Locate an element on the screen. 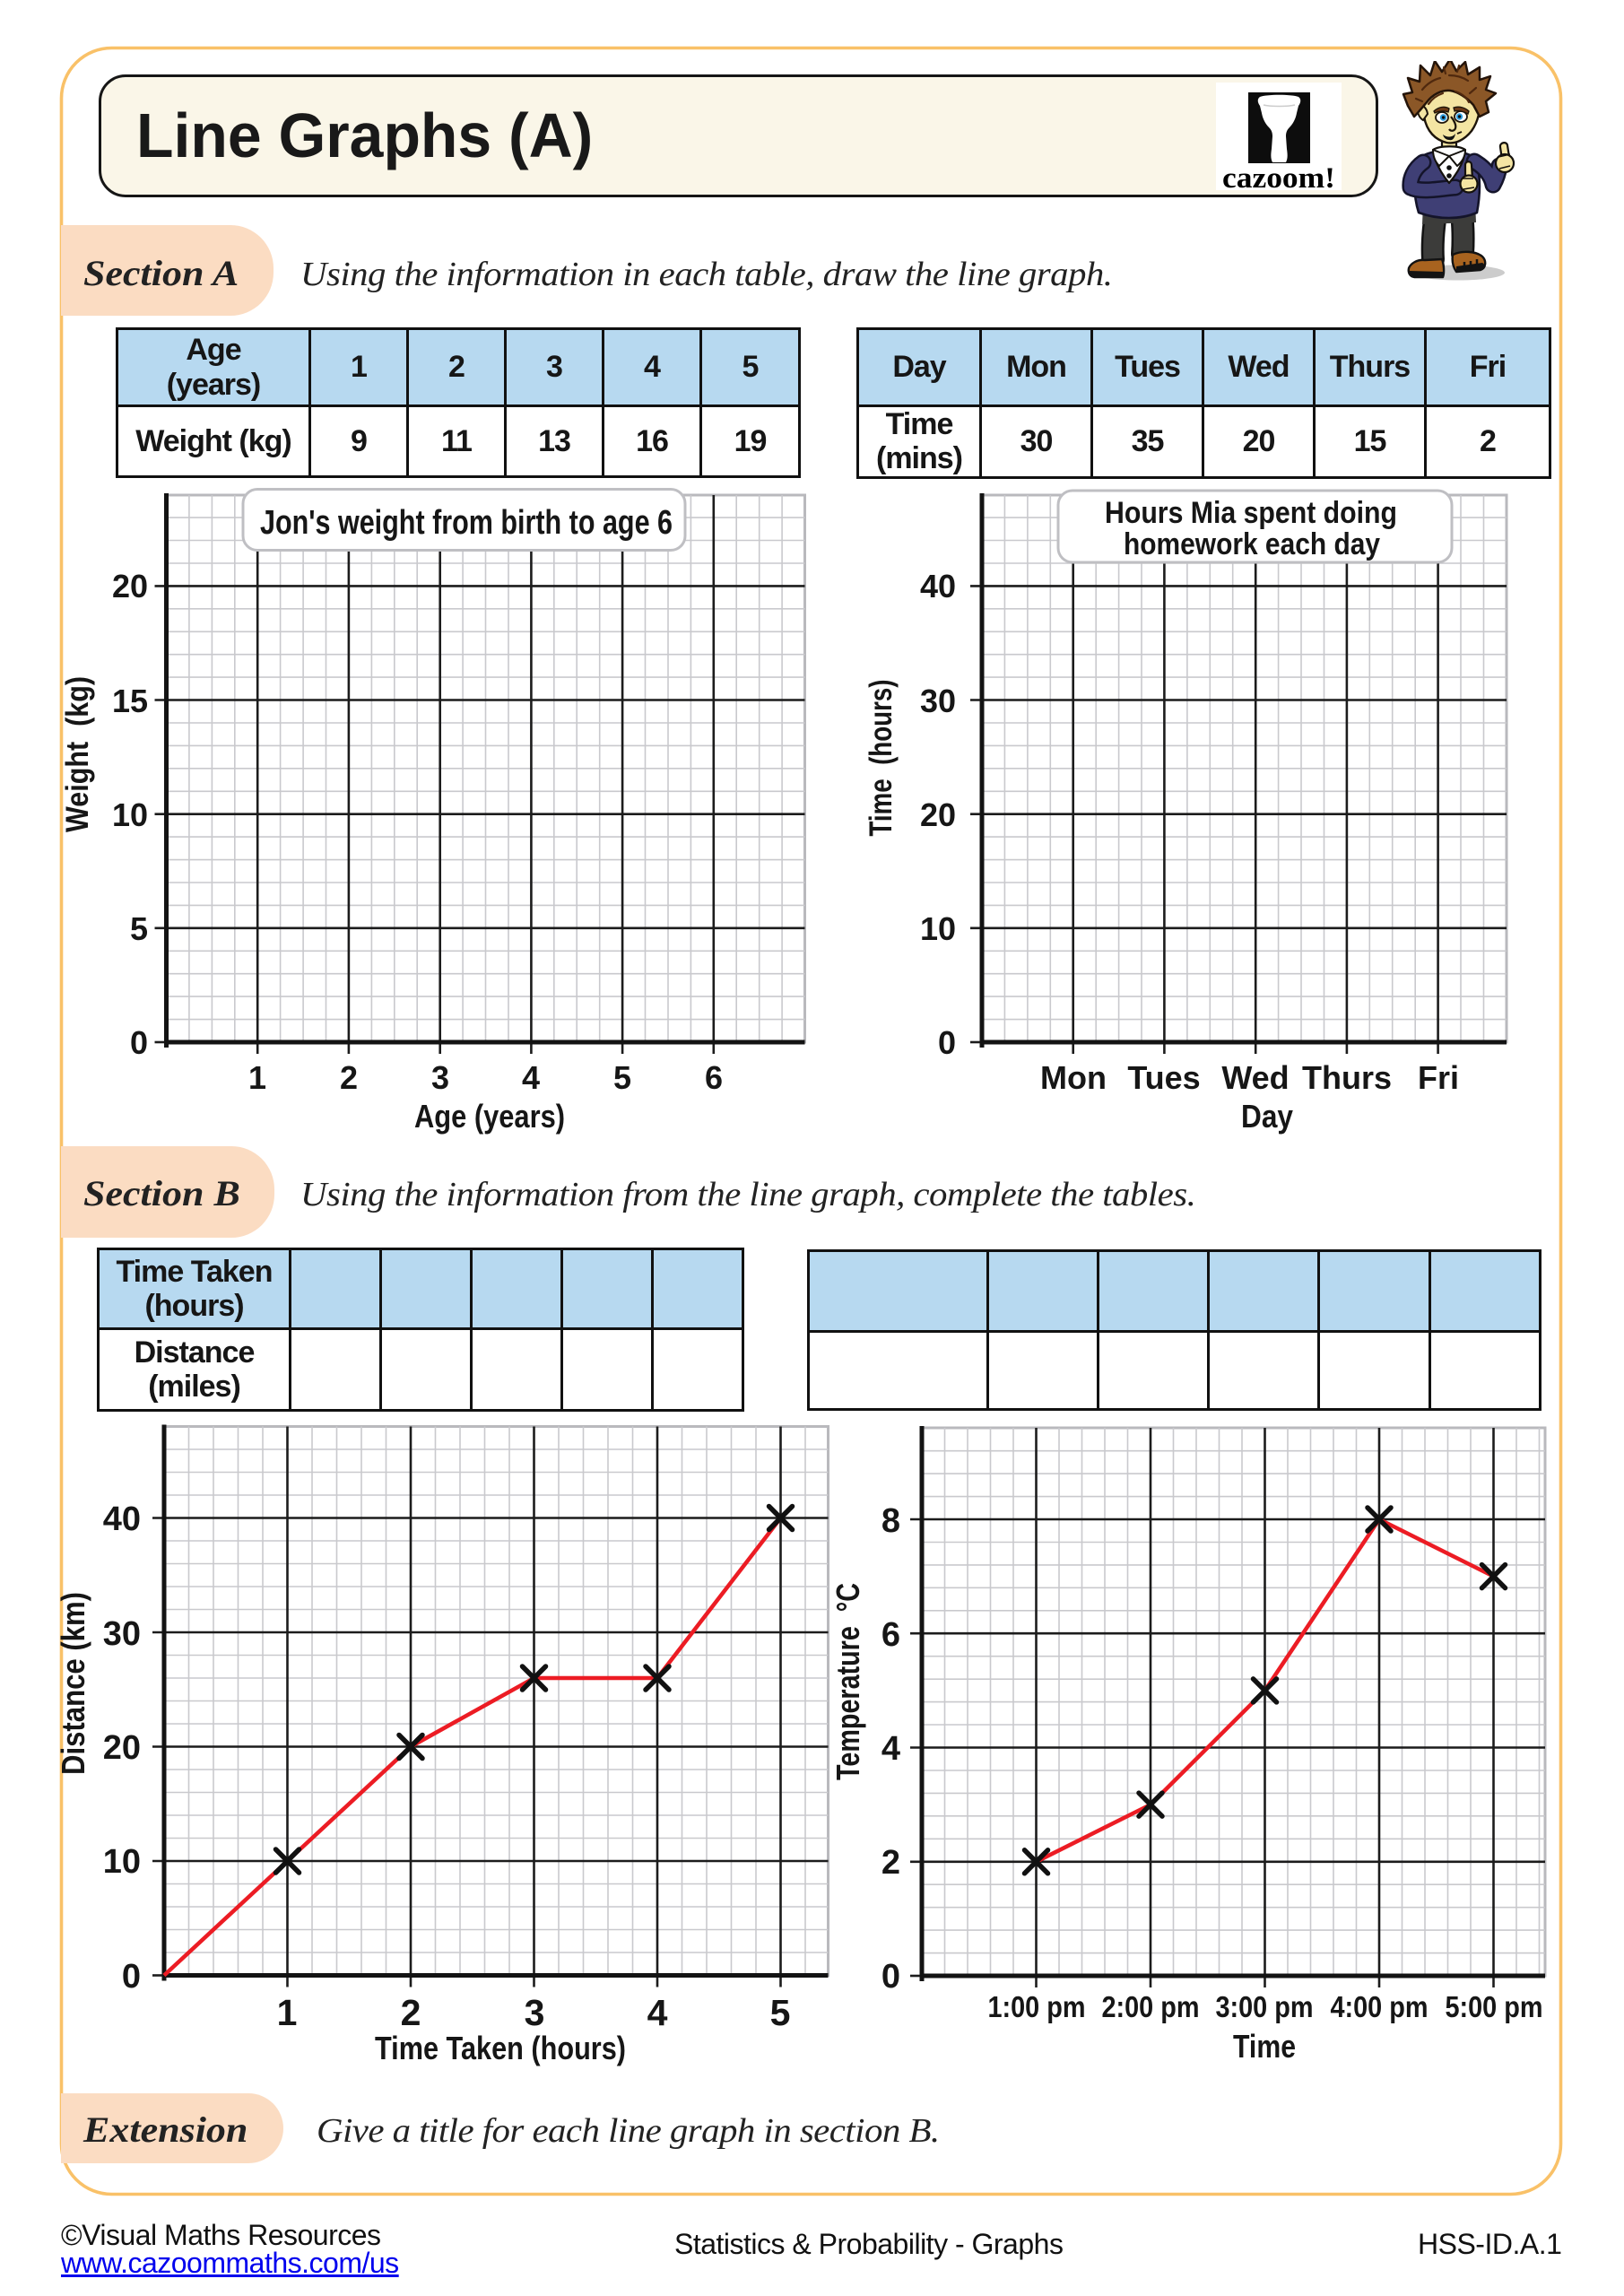  svg-text: 3:00 pm is located at coordinates (1265, 2006).